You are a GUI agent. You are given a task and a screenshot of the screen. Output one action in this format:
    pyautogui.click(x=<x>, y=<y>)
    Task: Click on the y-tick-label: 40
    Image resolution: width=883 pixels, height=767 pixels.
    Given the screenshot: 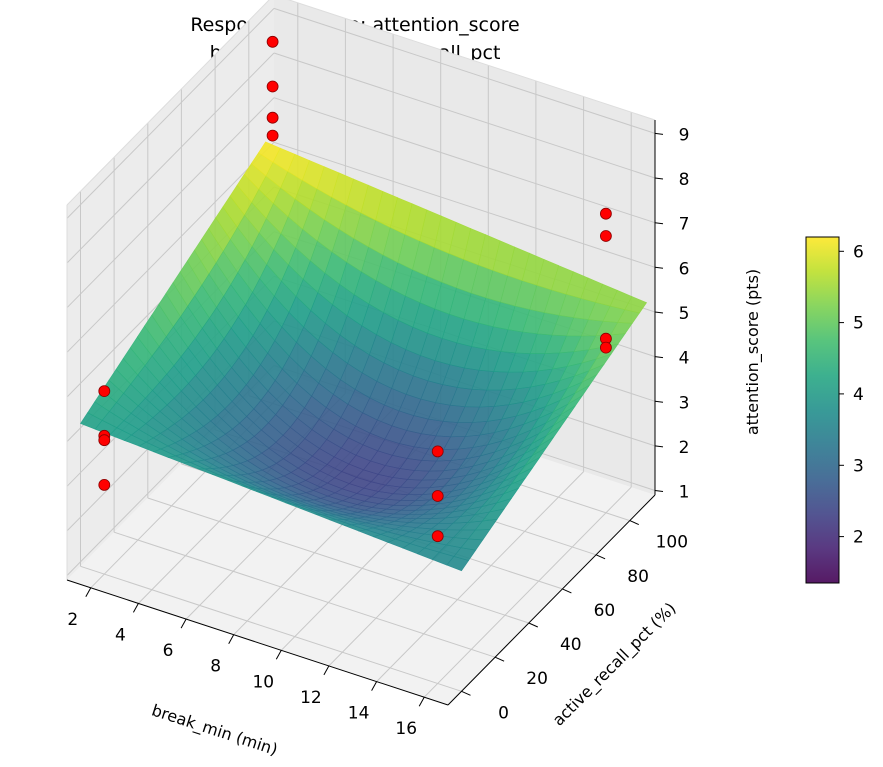 What is the action you would take?
    pyautogui.click(x=571, y=645)
    